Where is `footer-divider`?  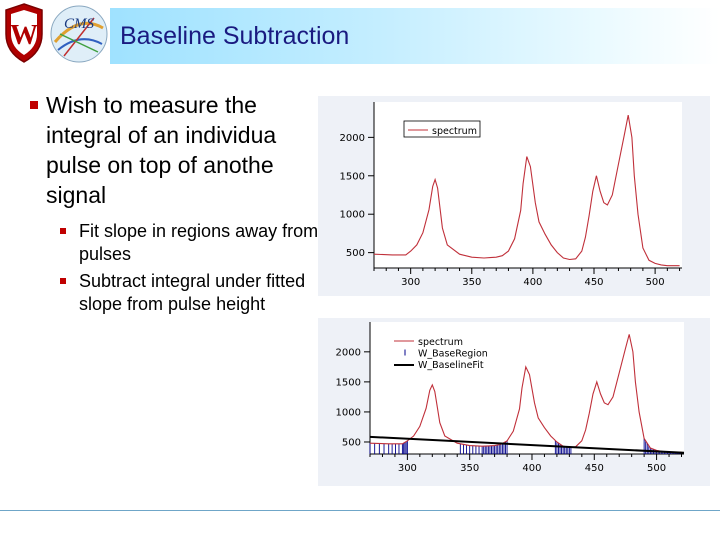 footer-divider is located at coordinates (360, 510).